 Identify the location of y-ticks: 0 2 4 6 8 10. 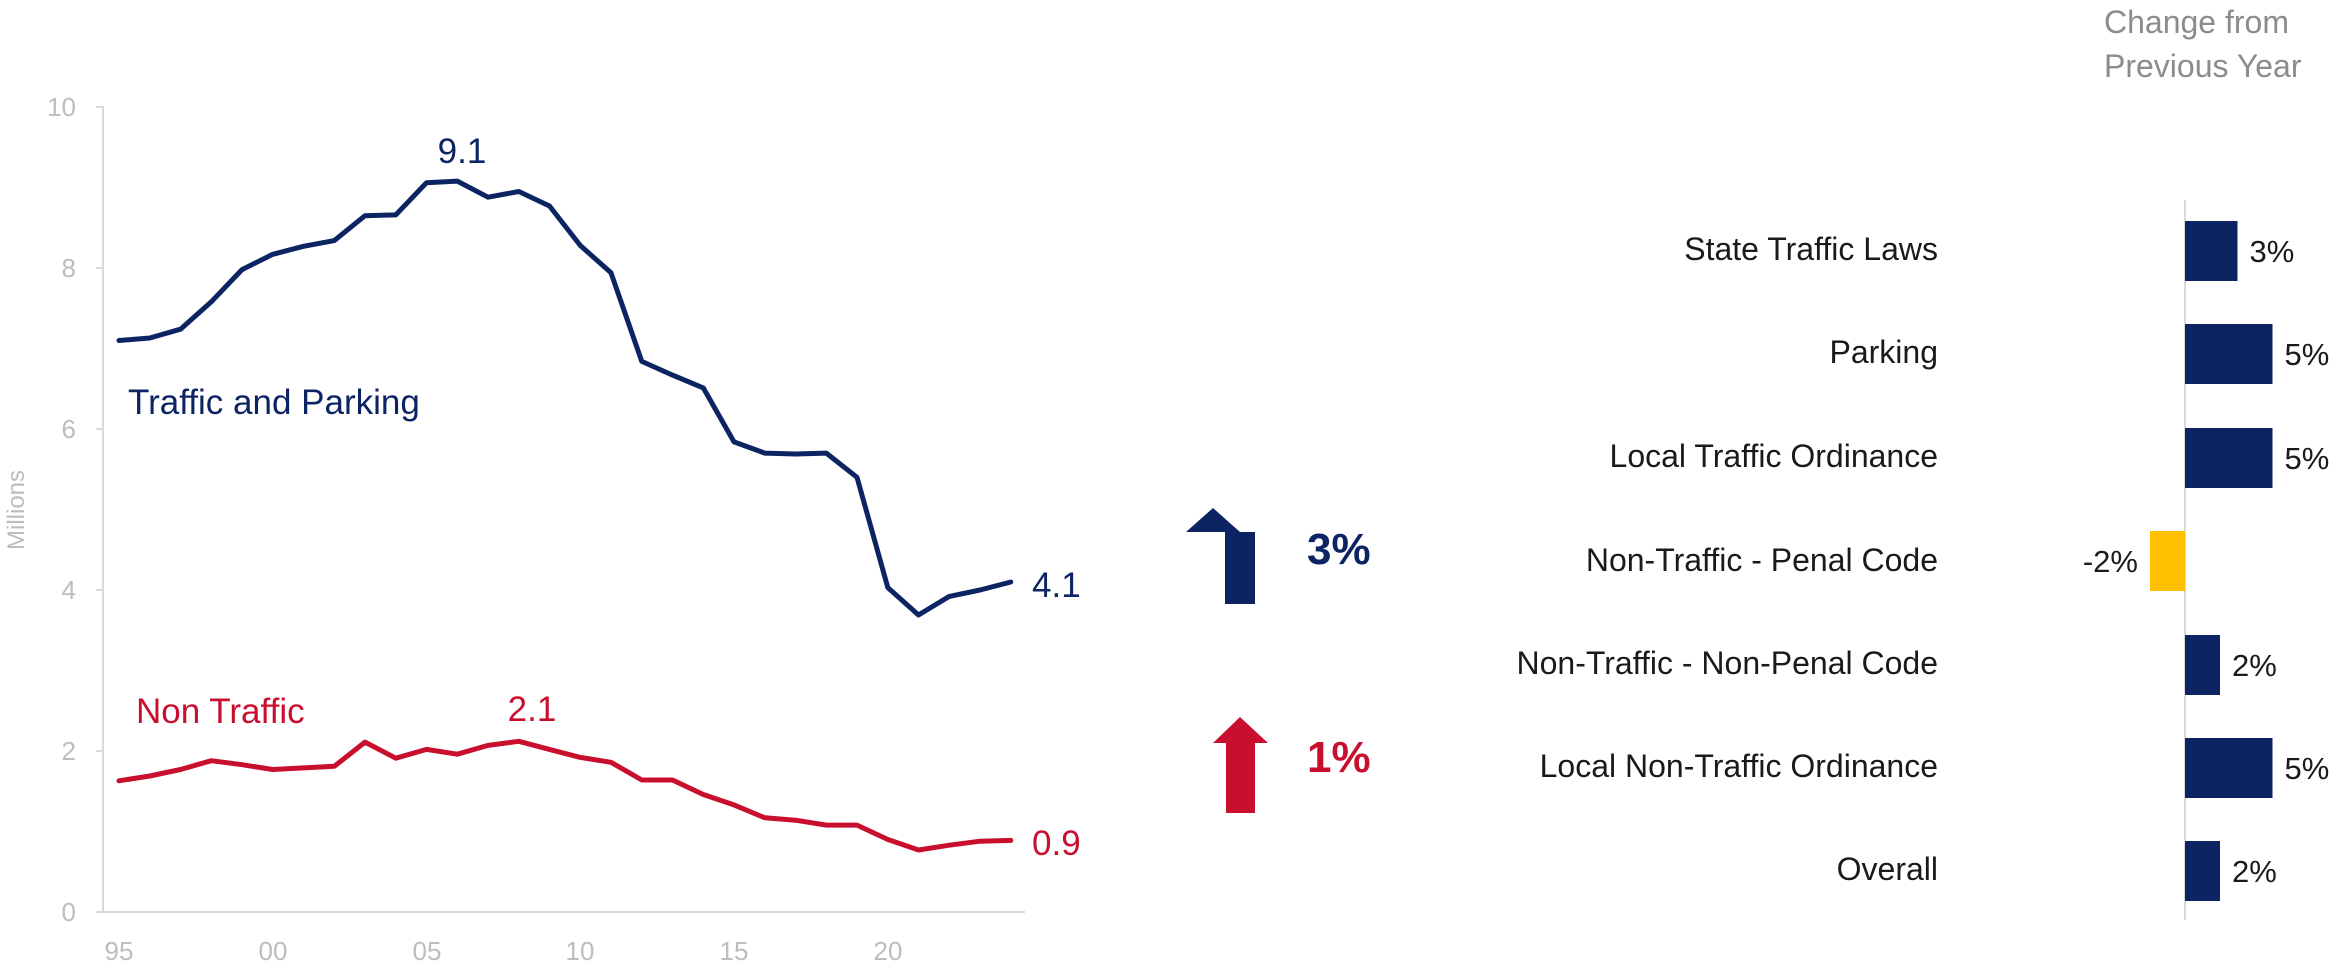
(75, 509).